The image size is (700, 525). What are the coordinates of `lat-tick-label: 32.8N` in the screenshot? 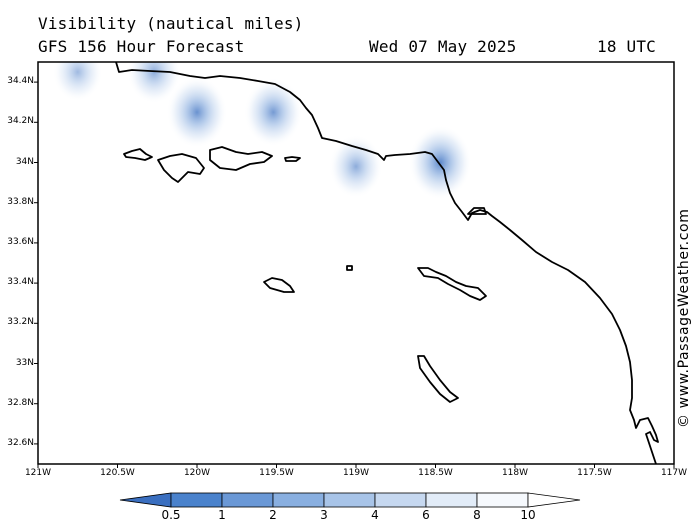 It's located at (20, 402).